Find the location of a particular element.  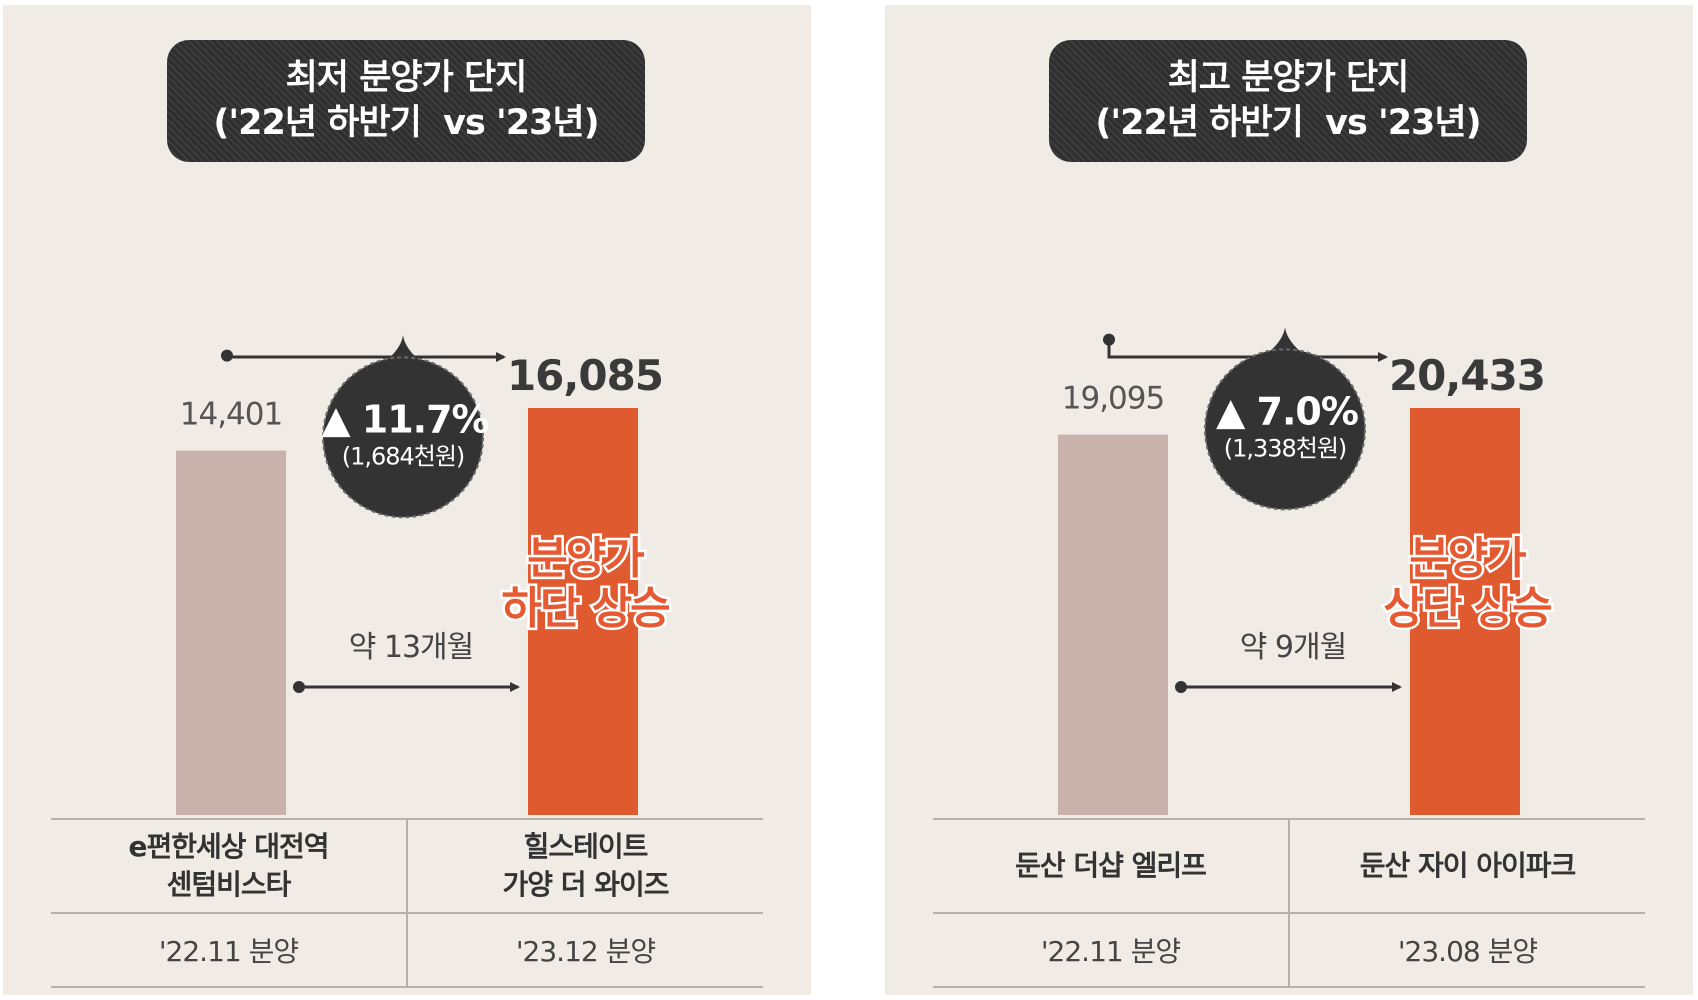

complex-name-after: 둔산 자이 아이파크 is located at coordinates (1467, 866).